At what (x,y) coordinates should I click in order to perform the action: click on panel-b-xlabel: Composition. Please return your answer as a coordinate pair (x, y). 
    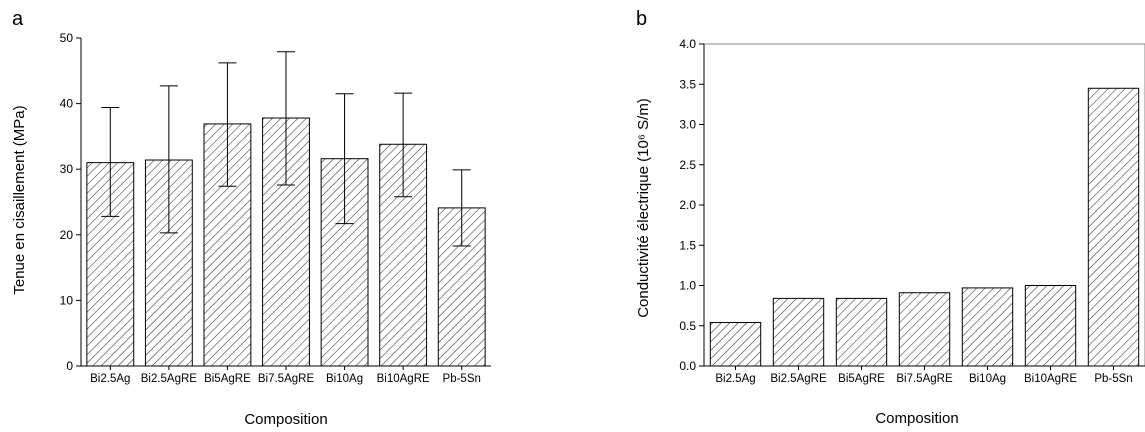
    Looking at the image, I should click on (916, 418).